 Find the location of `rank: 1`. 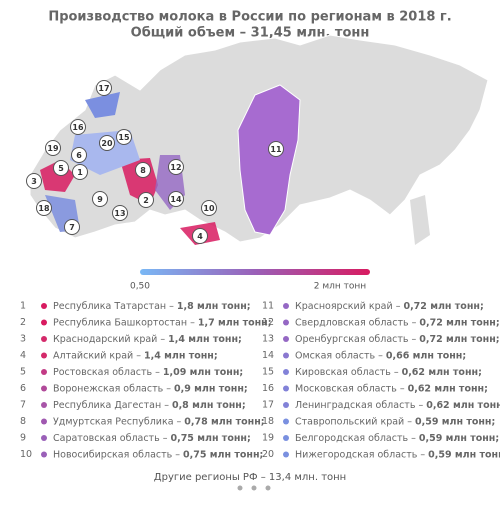

rank: 1 is located at coordinates (23, 306).